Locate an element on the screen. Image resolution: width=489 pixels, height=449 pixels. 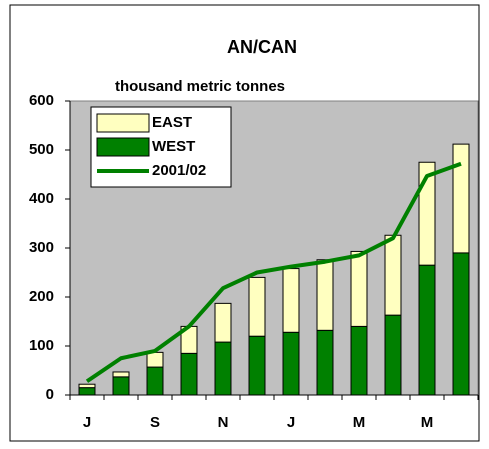
y-tick-label: 400 is located at coordinates (41, 198).